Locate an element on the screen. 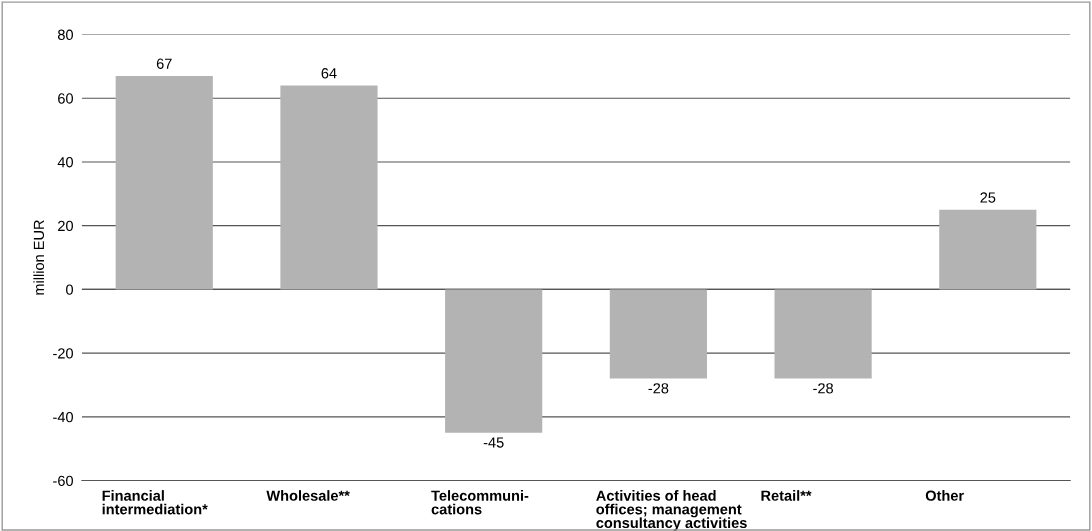 The width and height of the screenshot is (1092, 531). y-tick-label: -60 is located at coordinates (63, 480).